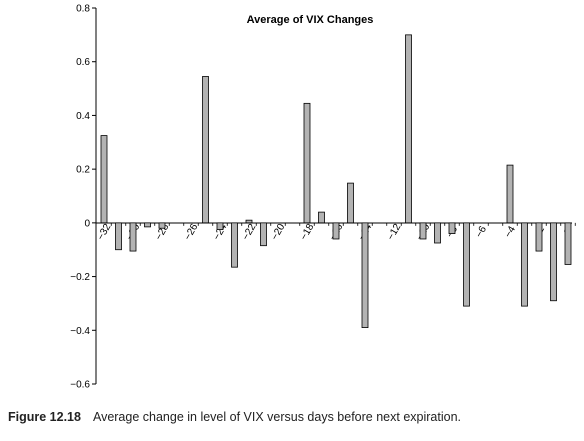  Describe the element at coordinates (87, 223) in the screenshot. I see `y-tick-label: 0` at that location.